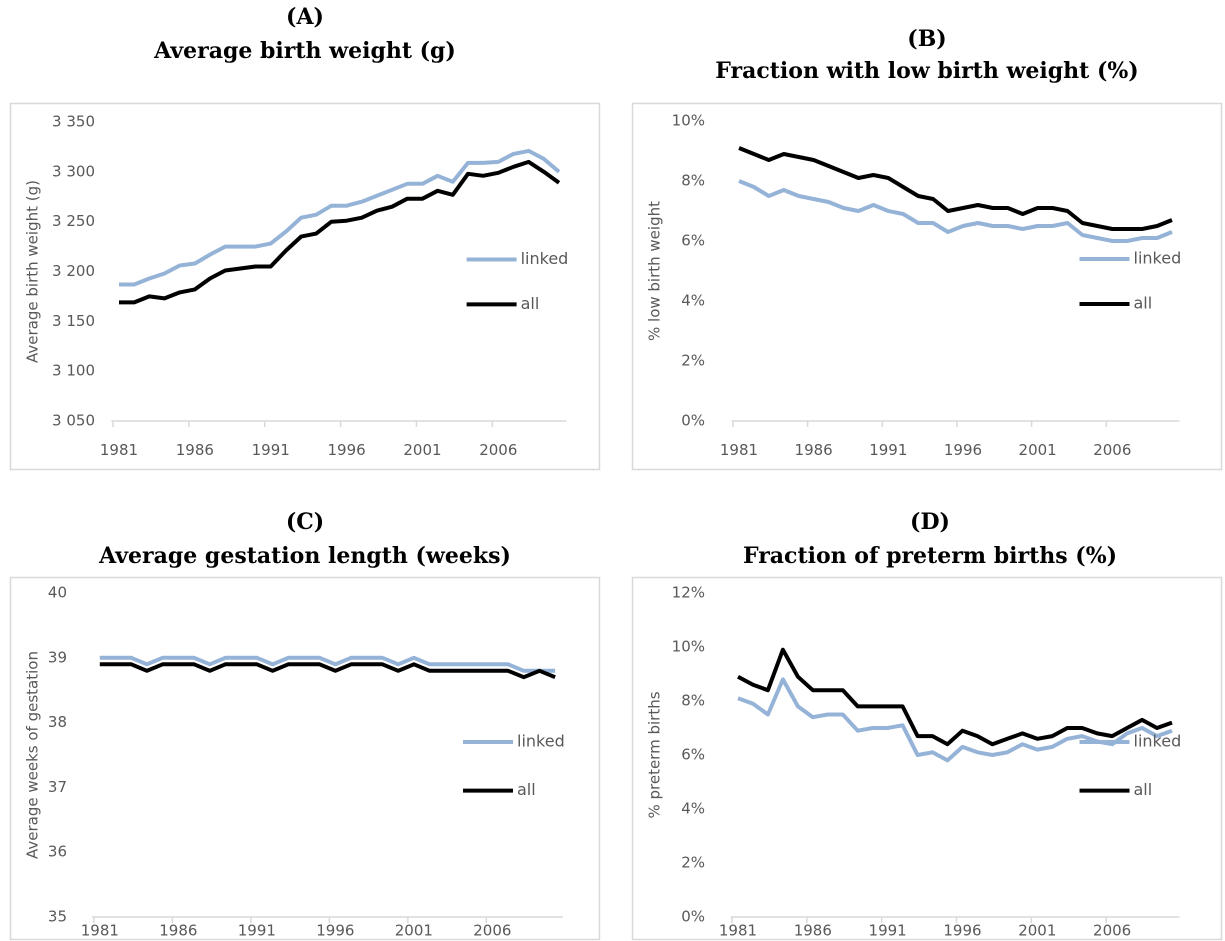 This screenshot has height=941, width=1225. Describe the element at coordinates (926, 39) in the screenshot. I see `panel-label: (B)` at that location.